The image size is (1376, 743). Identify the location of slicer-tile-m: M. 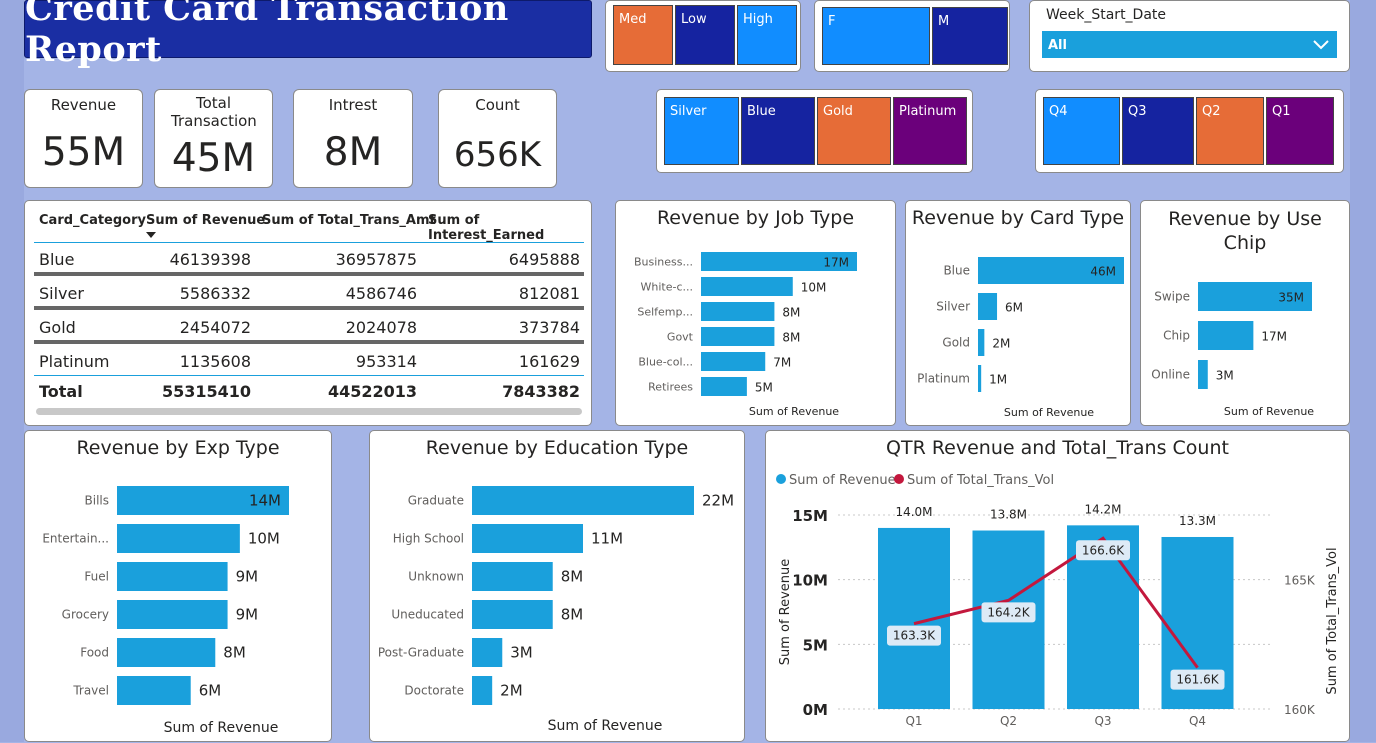
(970, 36).